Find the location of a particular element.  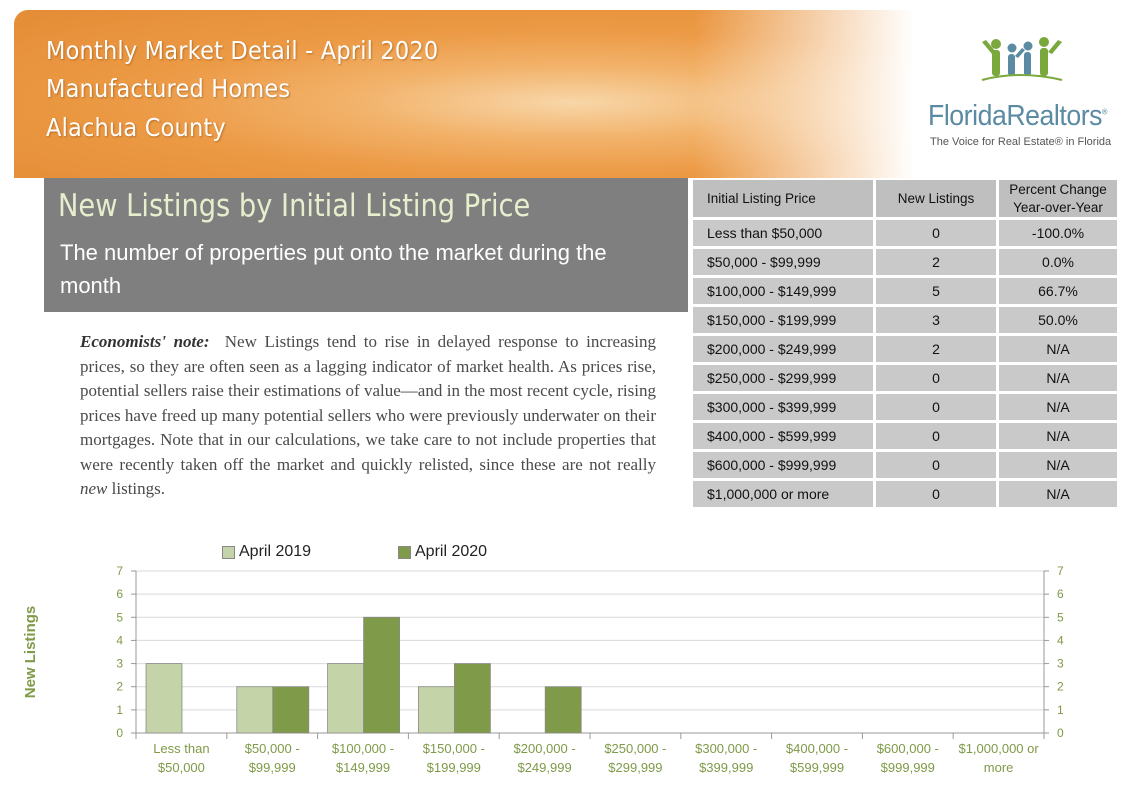

x-tick-label: $400,000 - is located at coordinates (817, 748).